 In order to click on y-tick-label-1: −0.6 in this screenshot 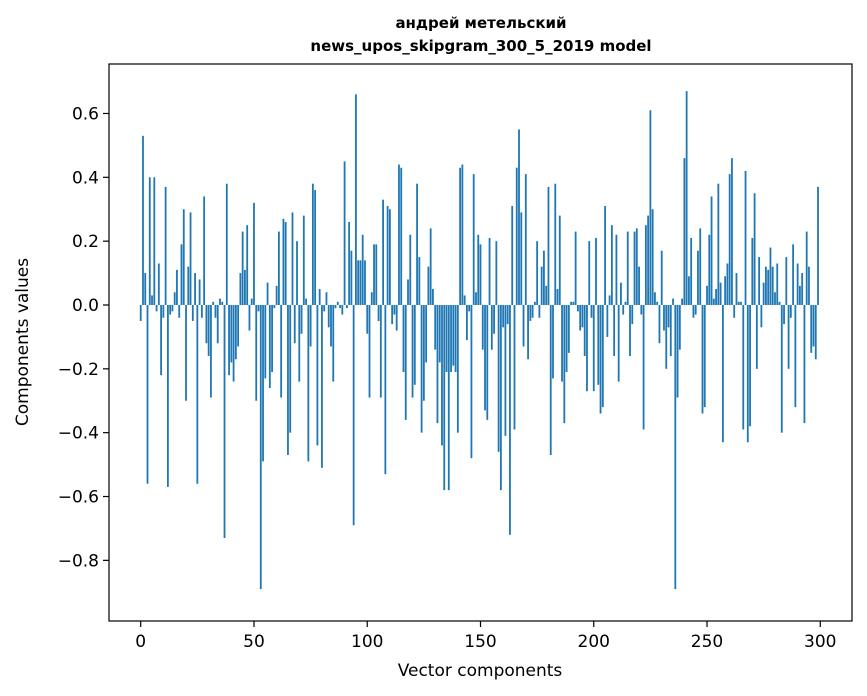, I will do `click(78, 498)`.